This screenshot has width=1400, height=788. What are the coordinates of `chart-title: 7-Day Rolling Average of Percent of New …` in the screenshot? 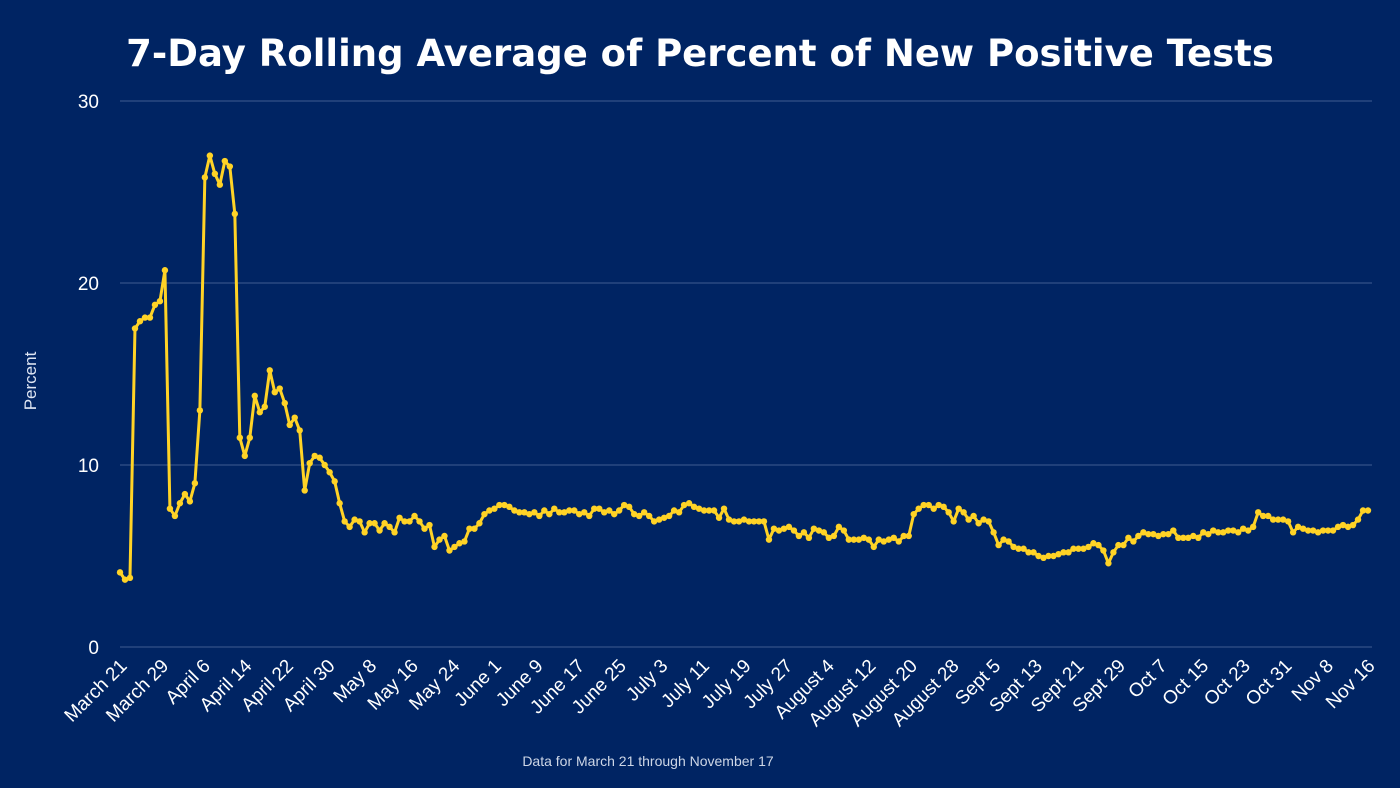 It's located at (700, 53).